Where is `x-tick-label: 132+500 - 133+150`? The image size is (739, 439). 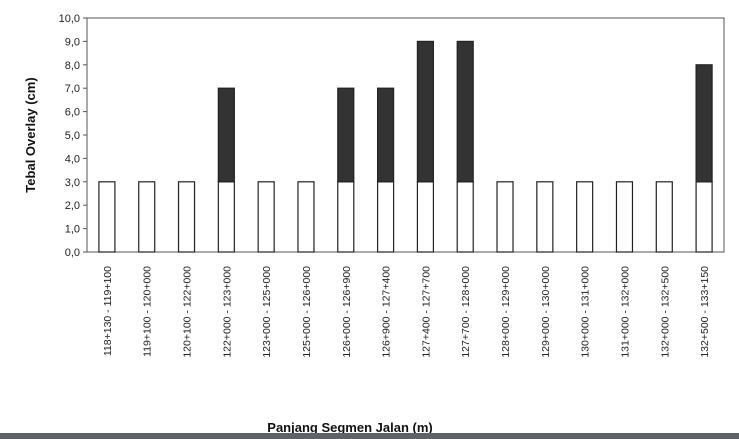
x-tick-label: 132+500 - 133+150 is located at coordinates (705, 312).